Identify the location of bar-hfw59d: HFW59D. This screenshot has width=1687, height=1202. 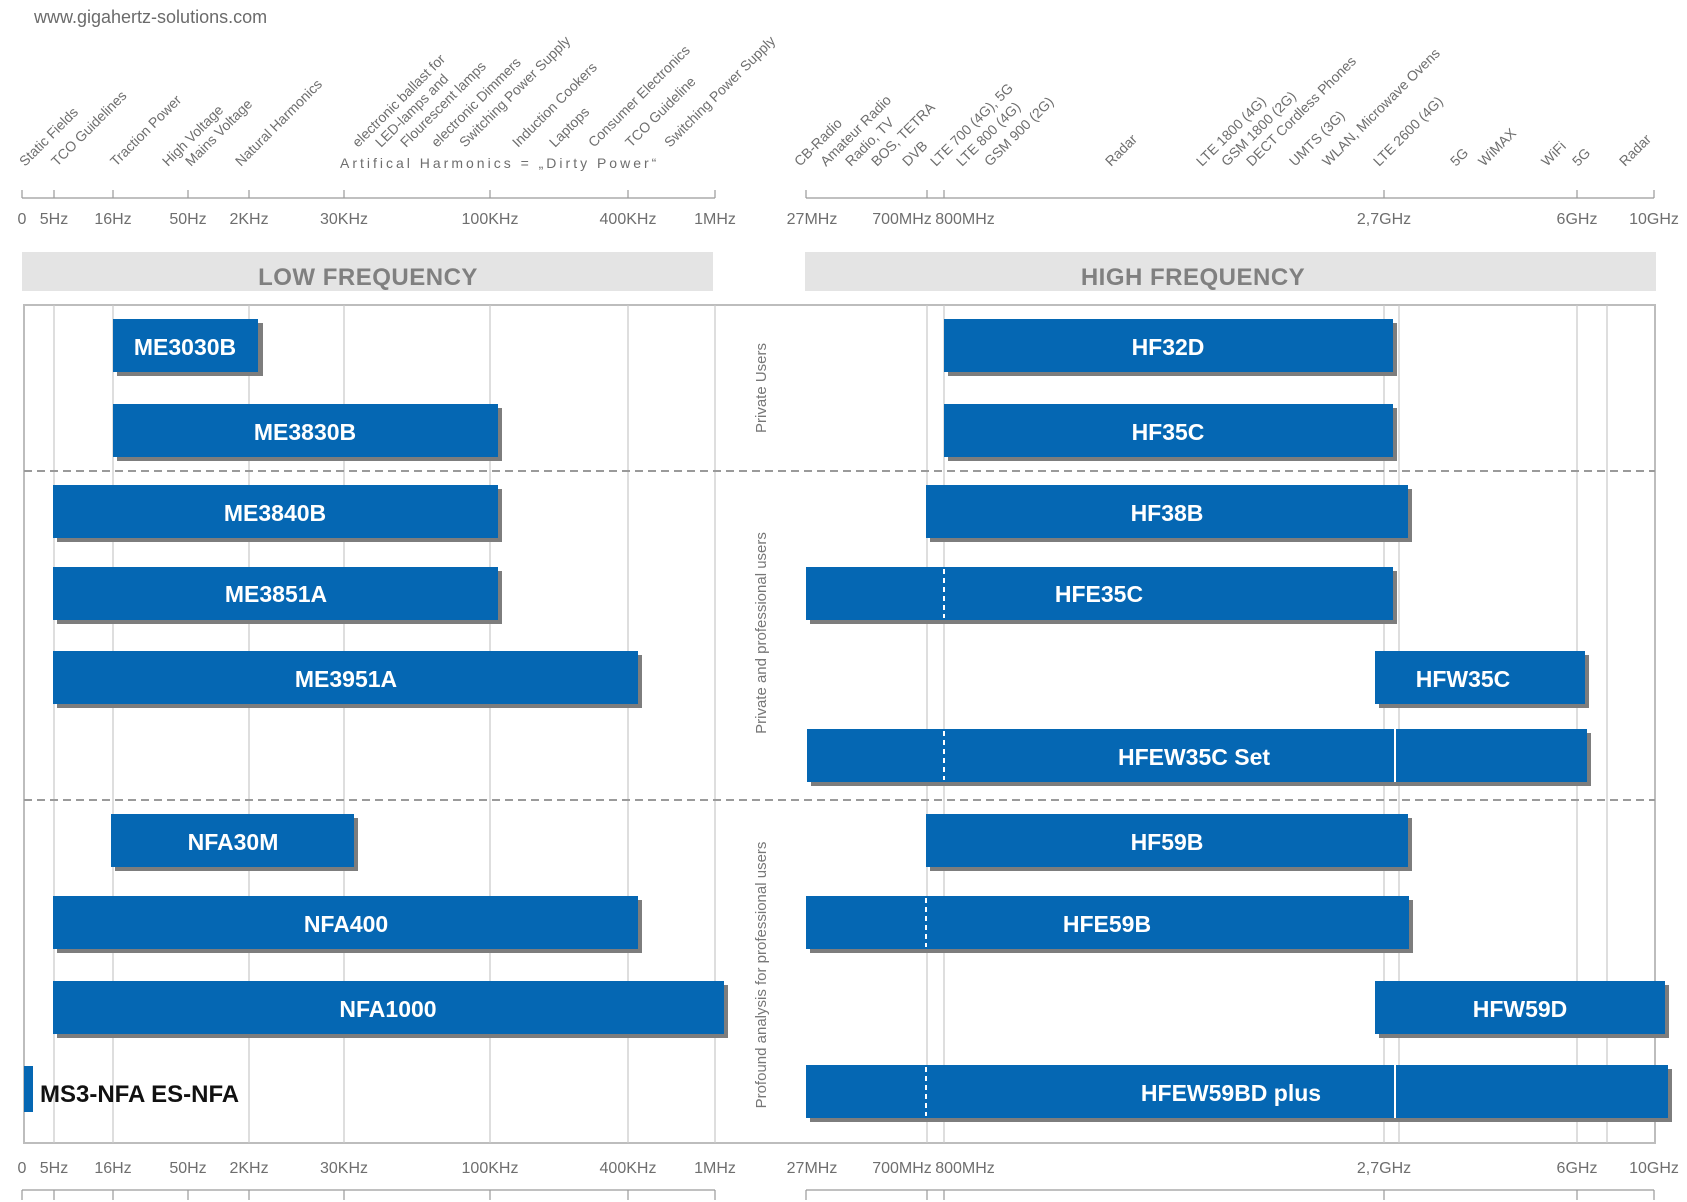
(1522, 1009).